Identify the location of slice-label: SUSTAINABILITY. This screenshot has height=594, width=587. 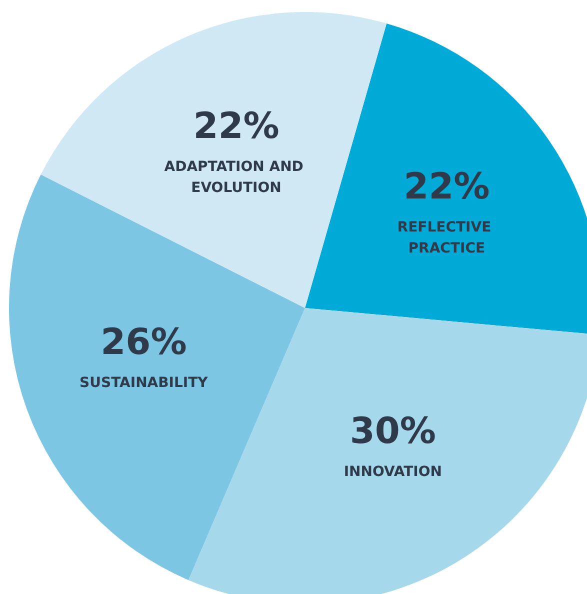
(144, 383).